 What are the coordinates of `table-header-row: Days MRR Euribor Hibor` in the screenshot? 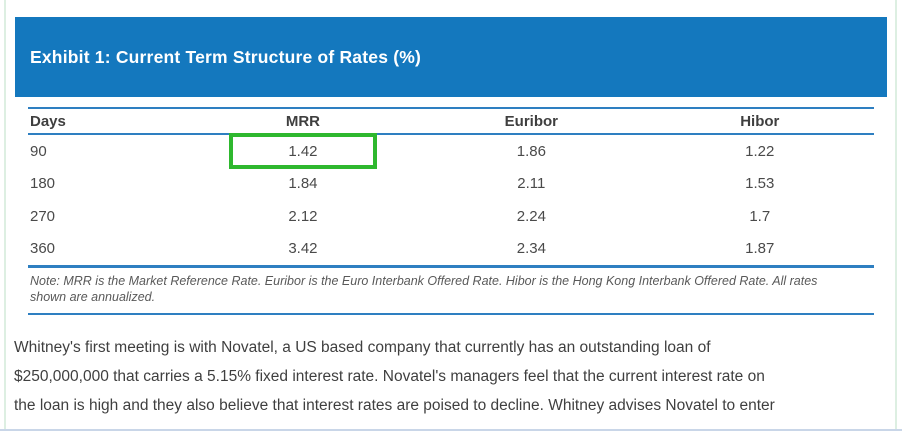 It's located at (451, 121).